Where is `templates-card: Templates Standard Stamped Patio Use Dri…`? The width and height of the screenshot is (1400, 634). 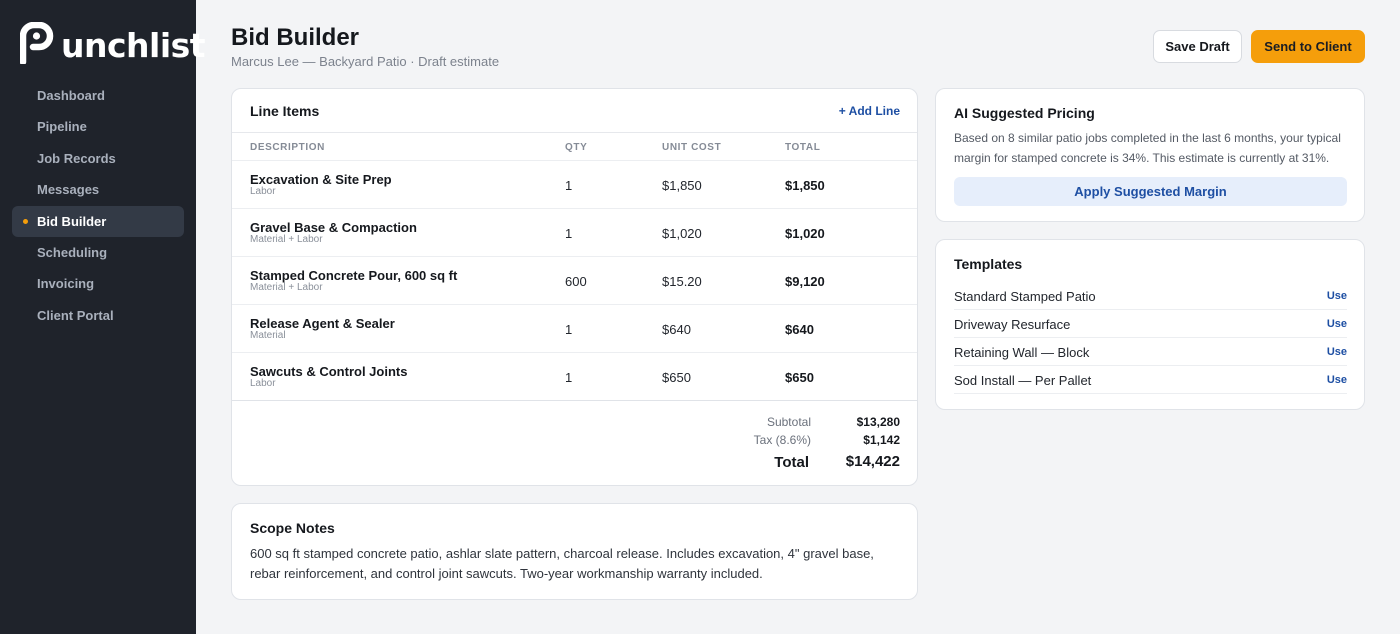
templates-card: Templates Standard Stamped Patio Use Dri… is located at coordinates (1150, 324).